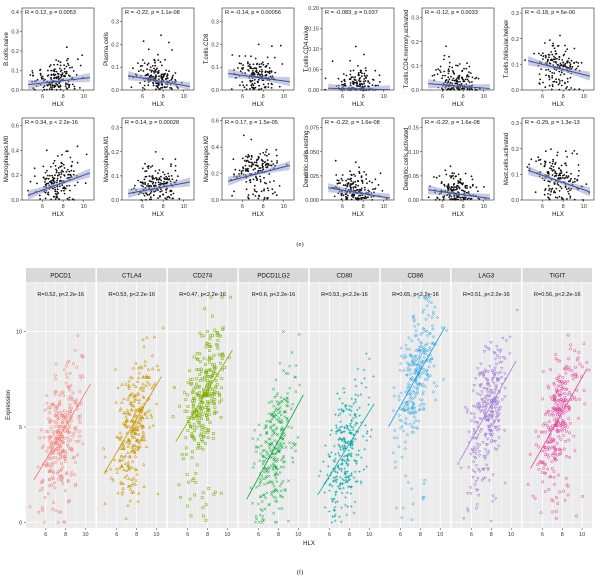 The image size is (600, 580). Describe the element at coordinates (313, 71) in the screenshot. I see `y-tick-label: 0.05` at that location.